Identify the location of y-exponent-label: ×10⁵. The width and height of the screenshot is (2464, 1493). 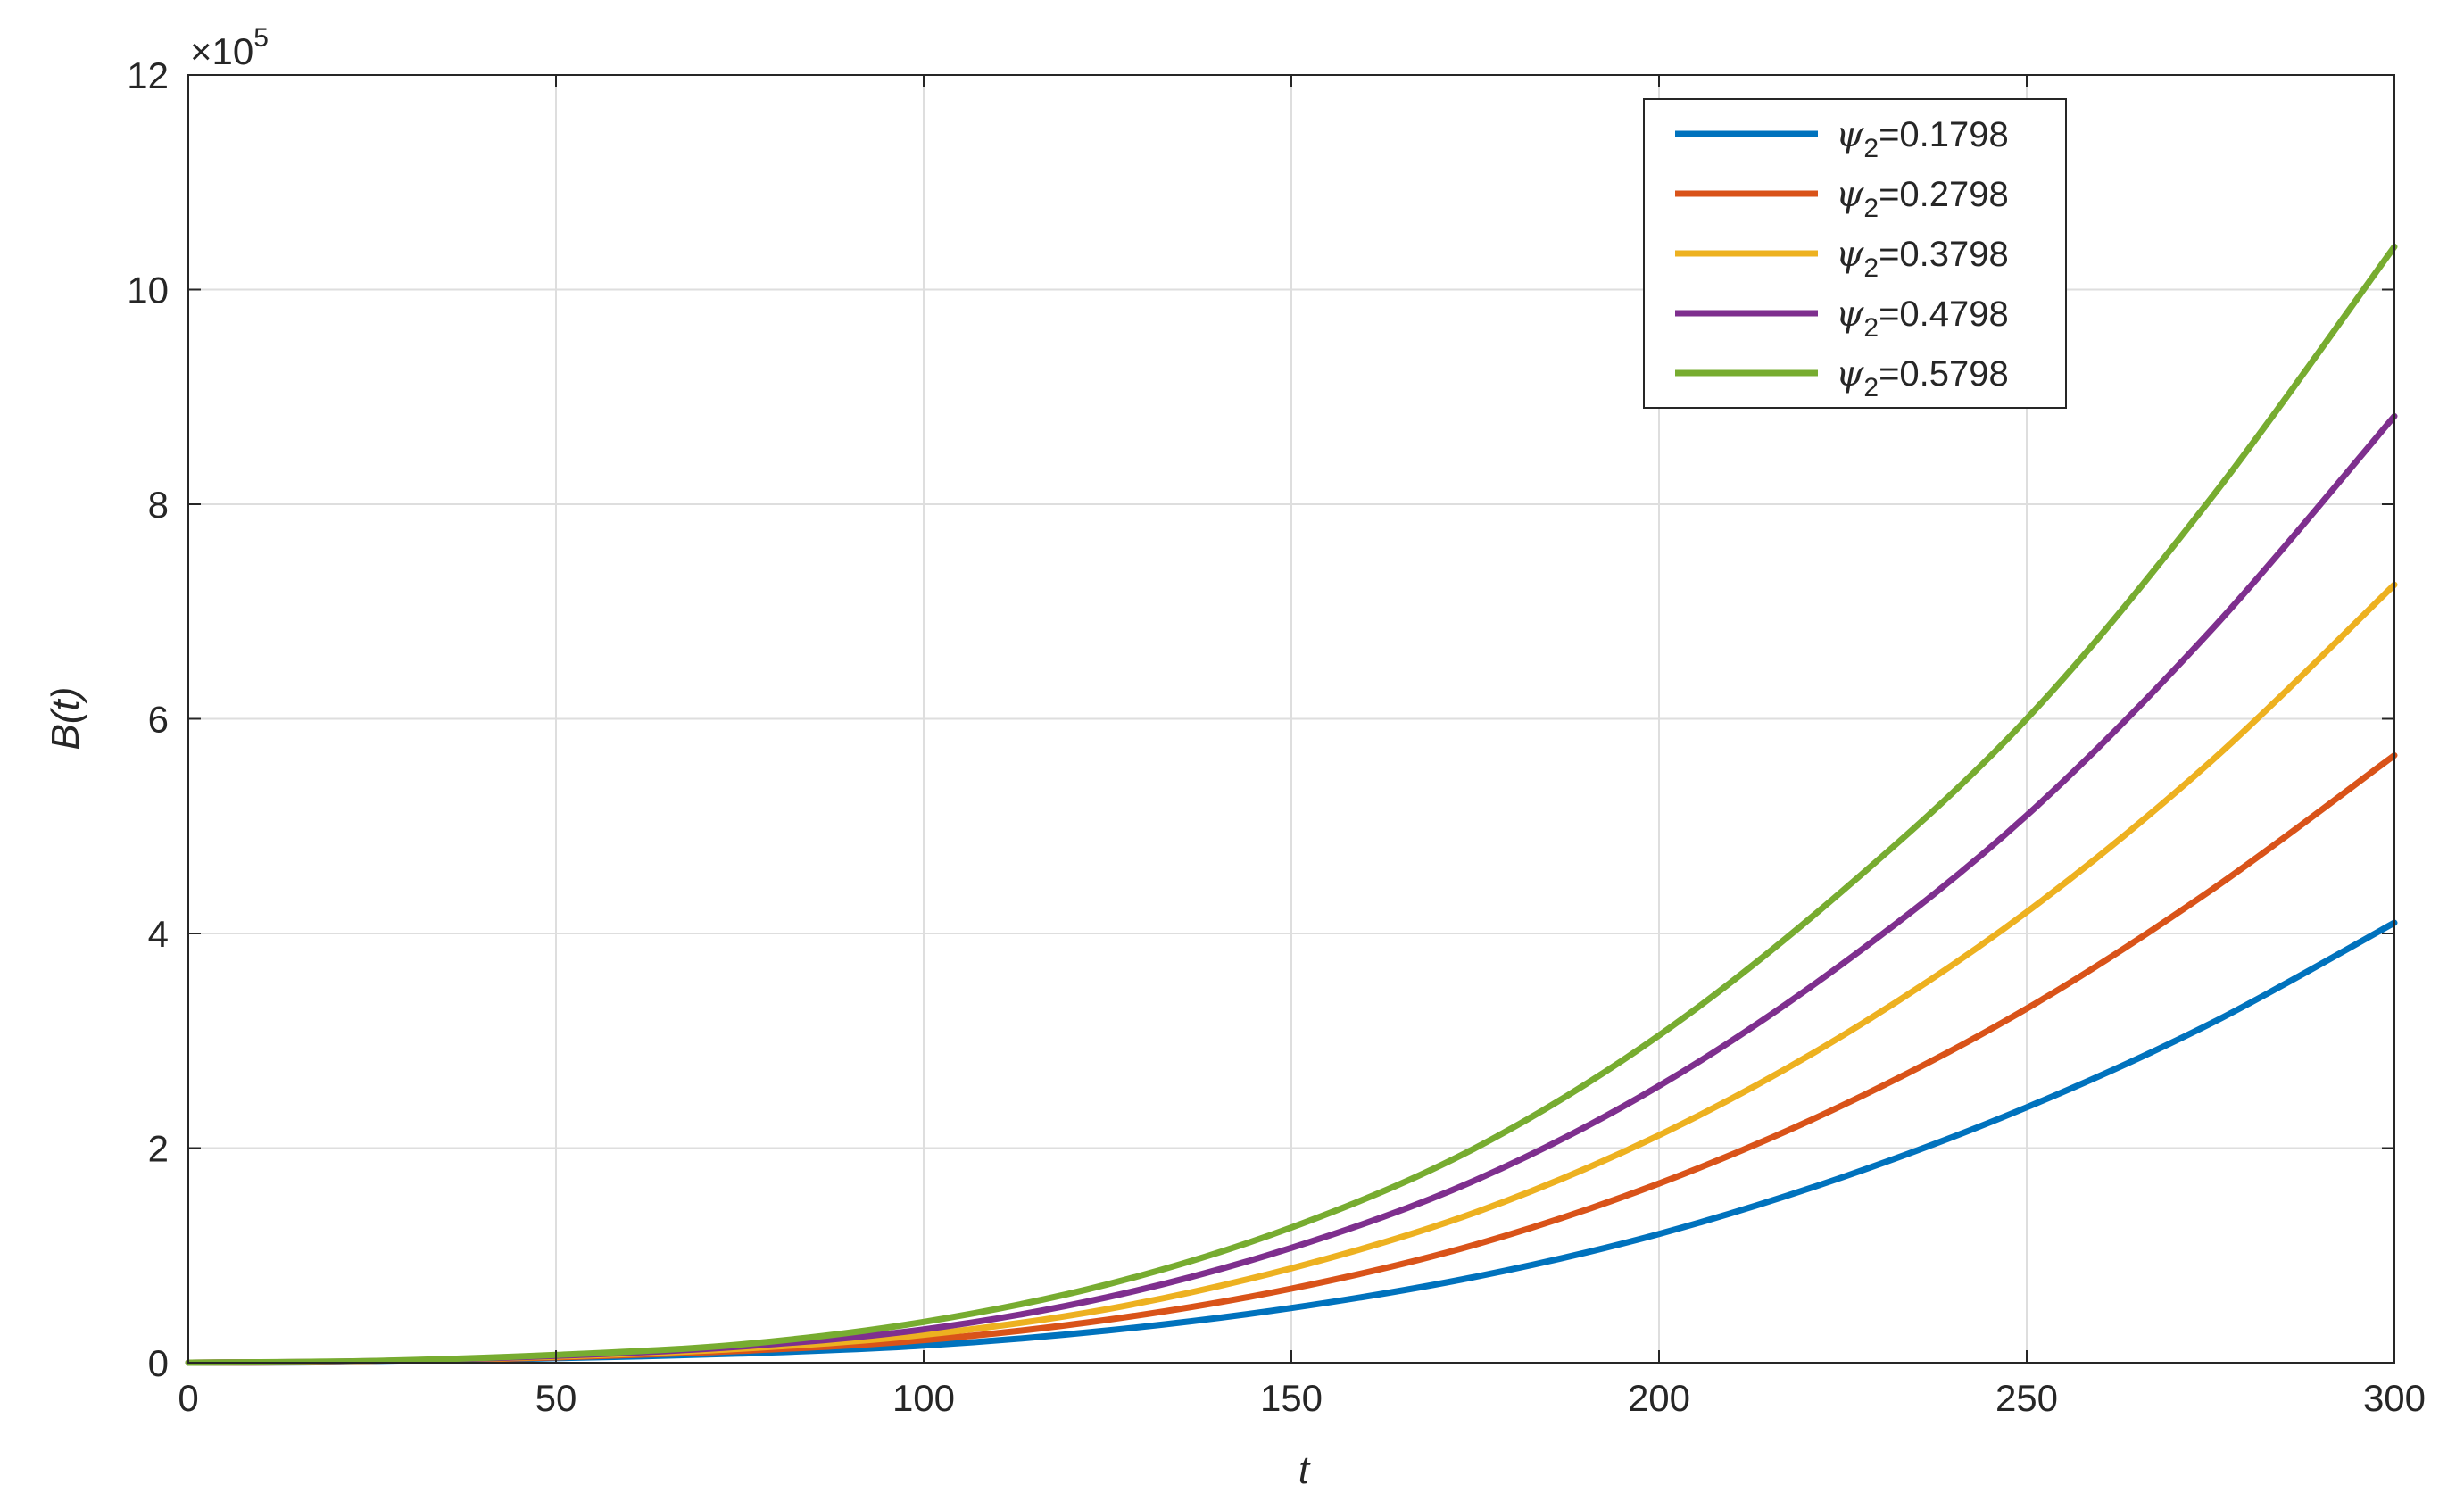
(229, 47).